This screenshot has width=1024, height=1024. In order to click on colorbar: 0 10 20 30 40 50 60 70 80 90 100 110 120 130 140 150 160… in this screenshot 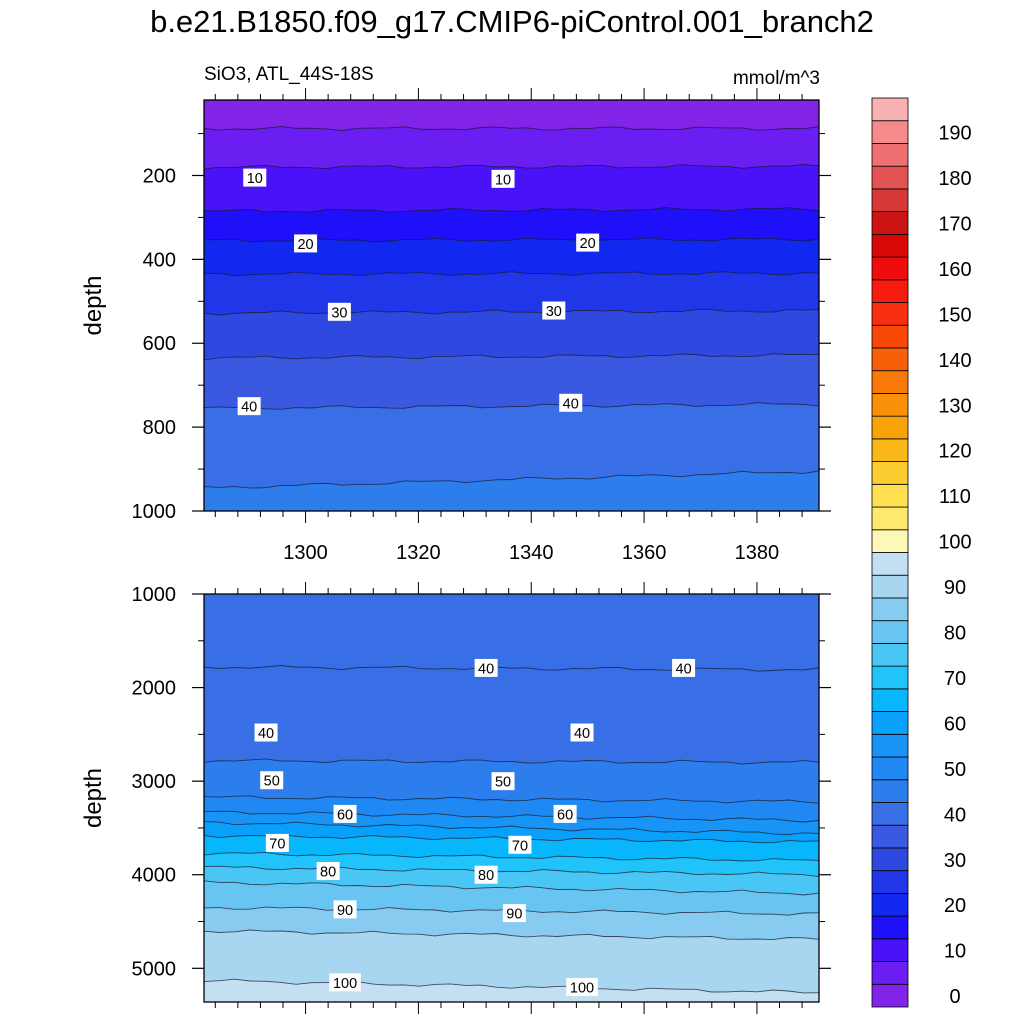, I will do `click(921, 552)`.